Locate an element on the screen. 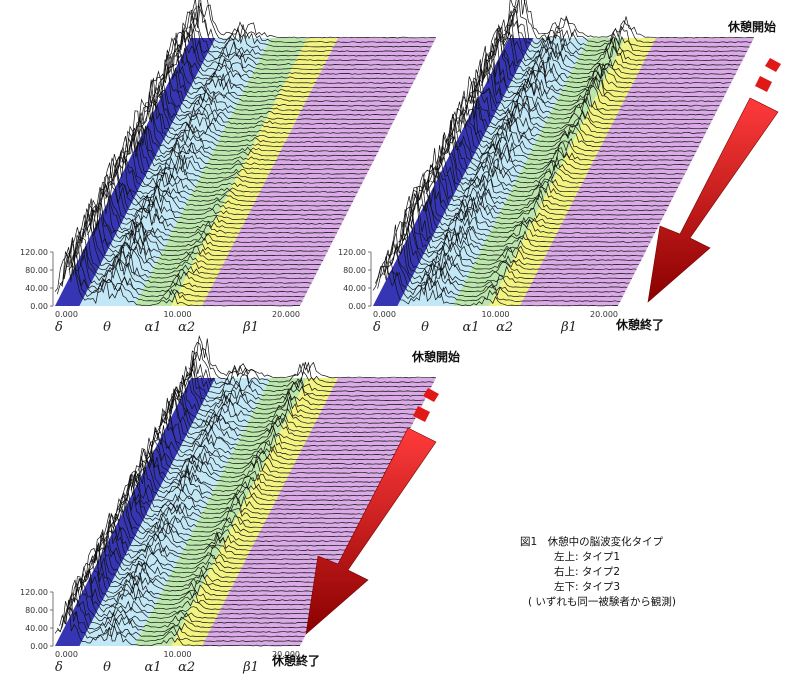 Image resolution: width=800 pixels, height=680 pixels. y-axis: 120.00 80.00 40.00 0.00 is located at coordinates (37, 279).